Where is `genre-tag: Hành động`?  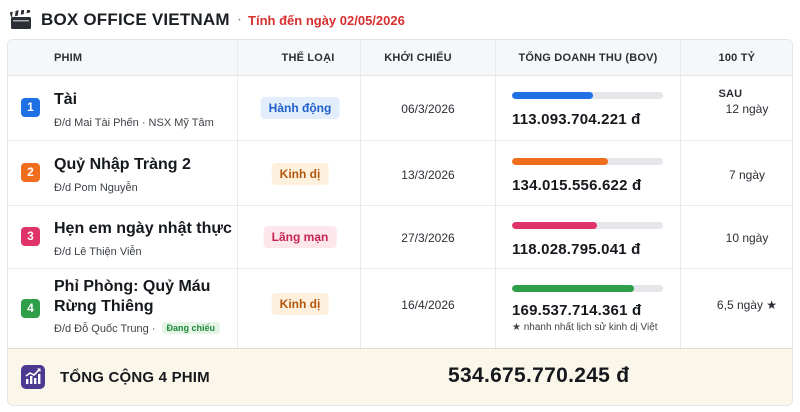 genre-tag: Hành động is located at coordinates (300, 108).